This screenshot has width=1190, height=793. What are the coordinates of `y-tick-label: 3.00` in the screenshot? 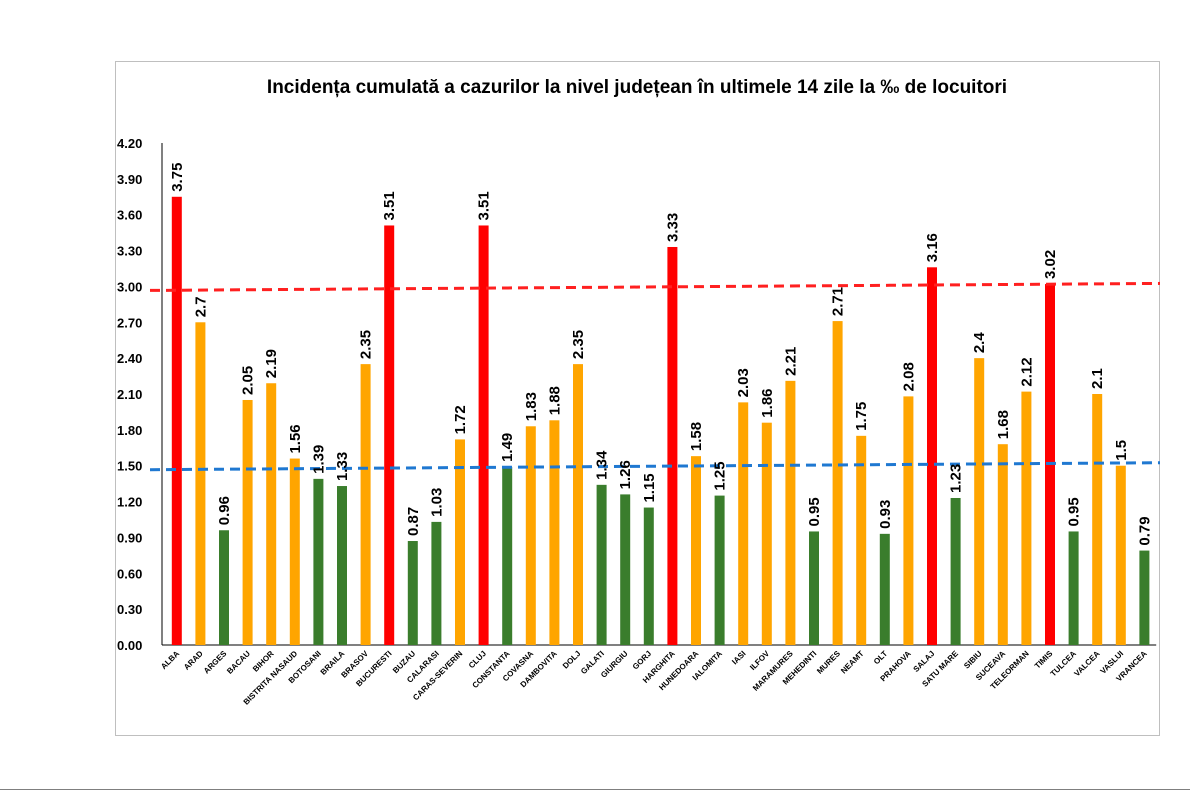 It's located at (129, 286).